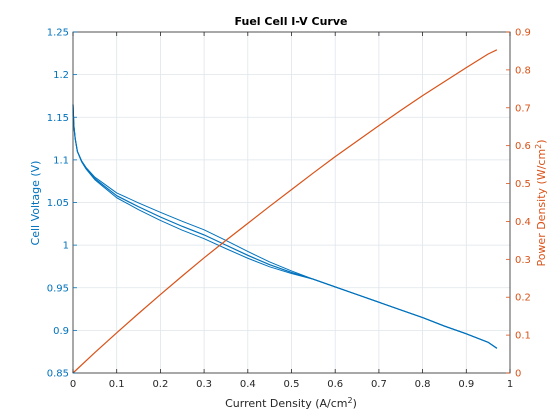  I want to click on x-axis-title-sup: 2, so click(350, 400).